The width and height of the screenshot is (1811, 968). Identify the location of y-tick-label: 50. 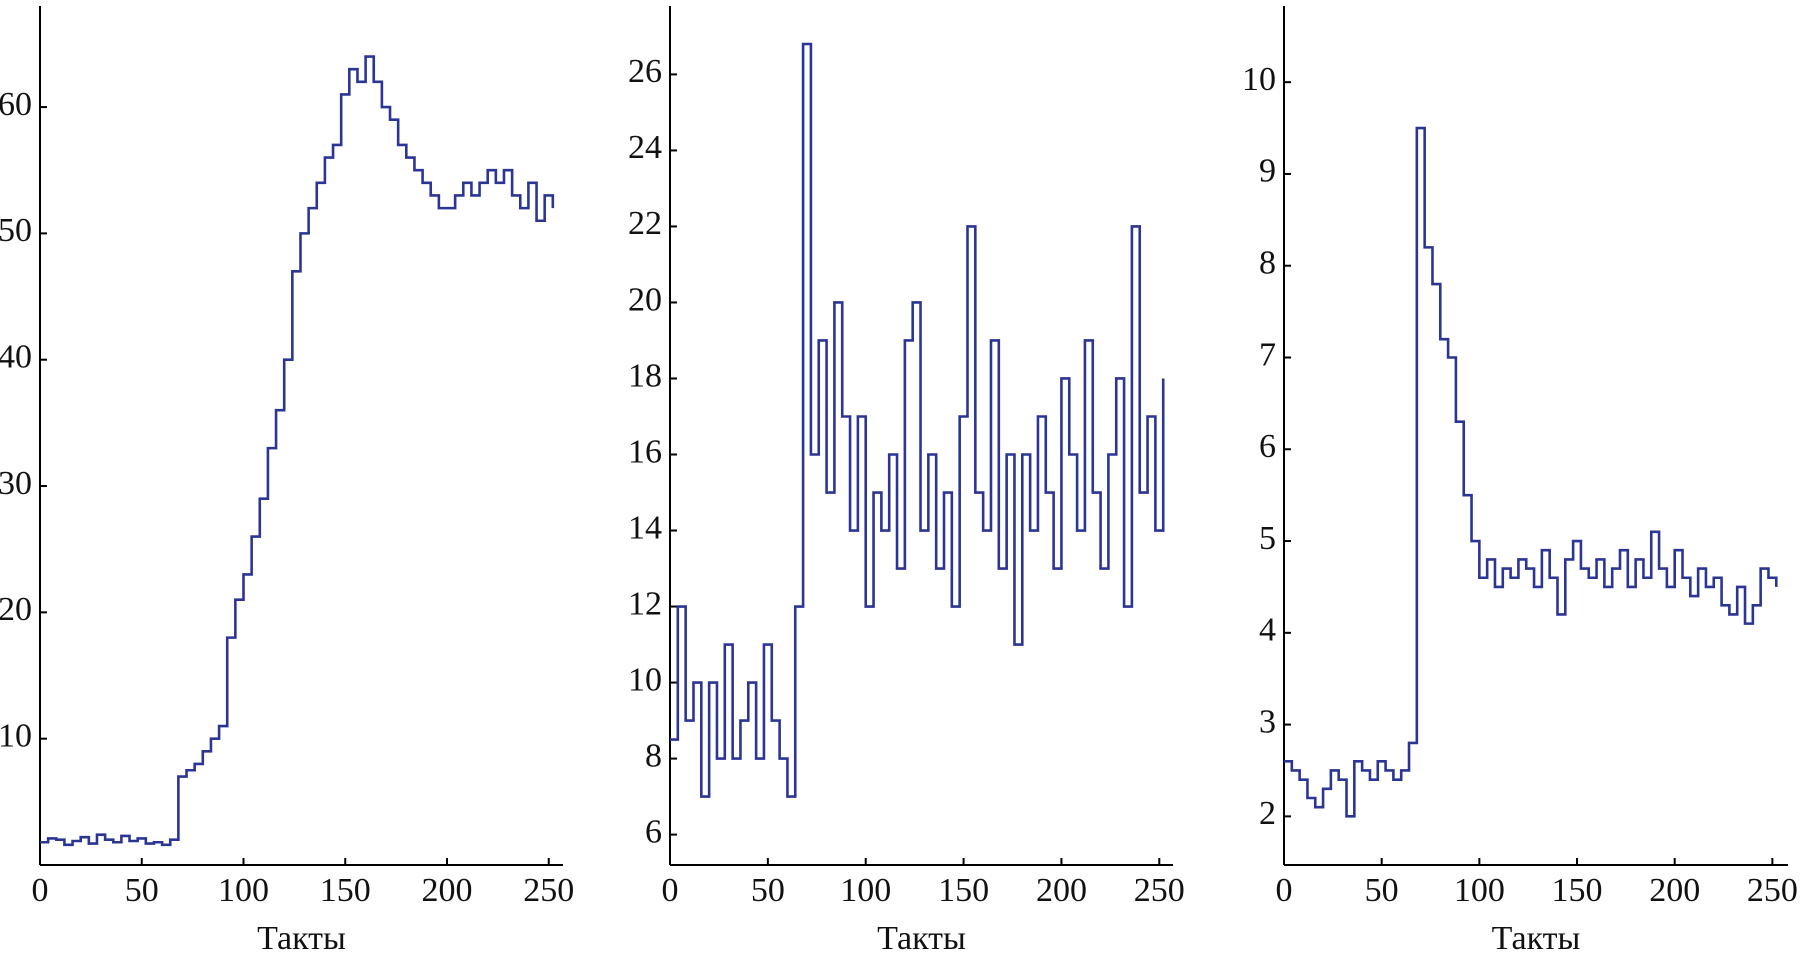
(16, 230).